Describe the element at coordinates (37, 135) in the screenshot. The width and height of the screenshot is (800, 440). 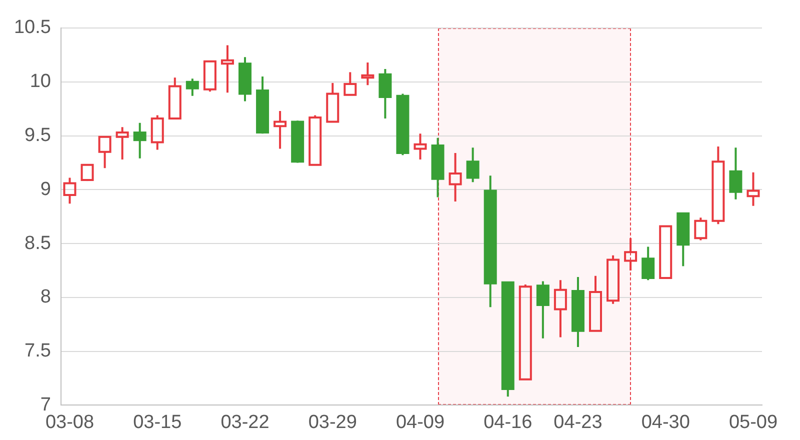
I see `y-tick-label: 9.5` at that location.